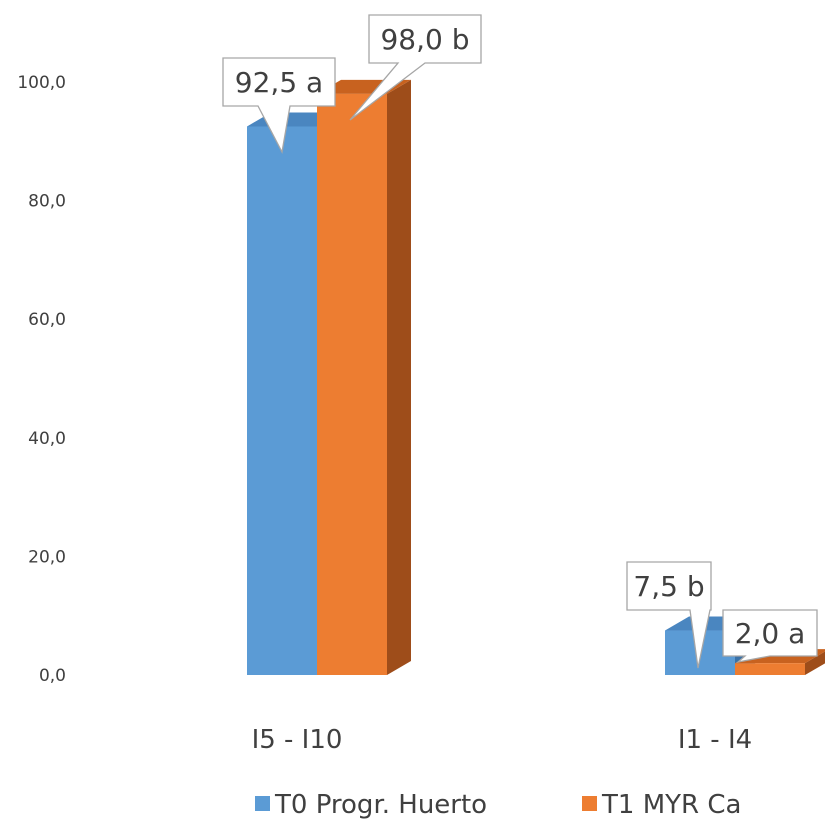 This screenshot has width=825, height=825. I want to click on y-tick-label: 0,0, so click(52, 676).